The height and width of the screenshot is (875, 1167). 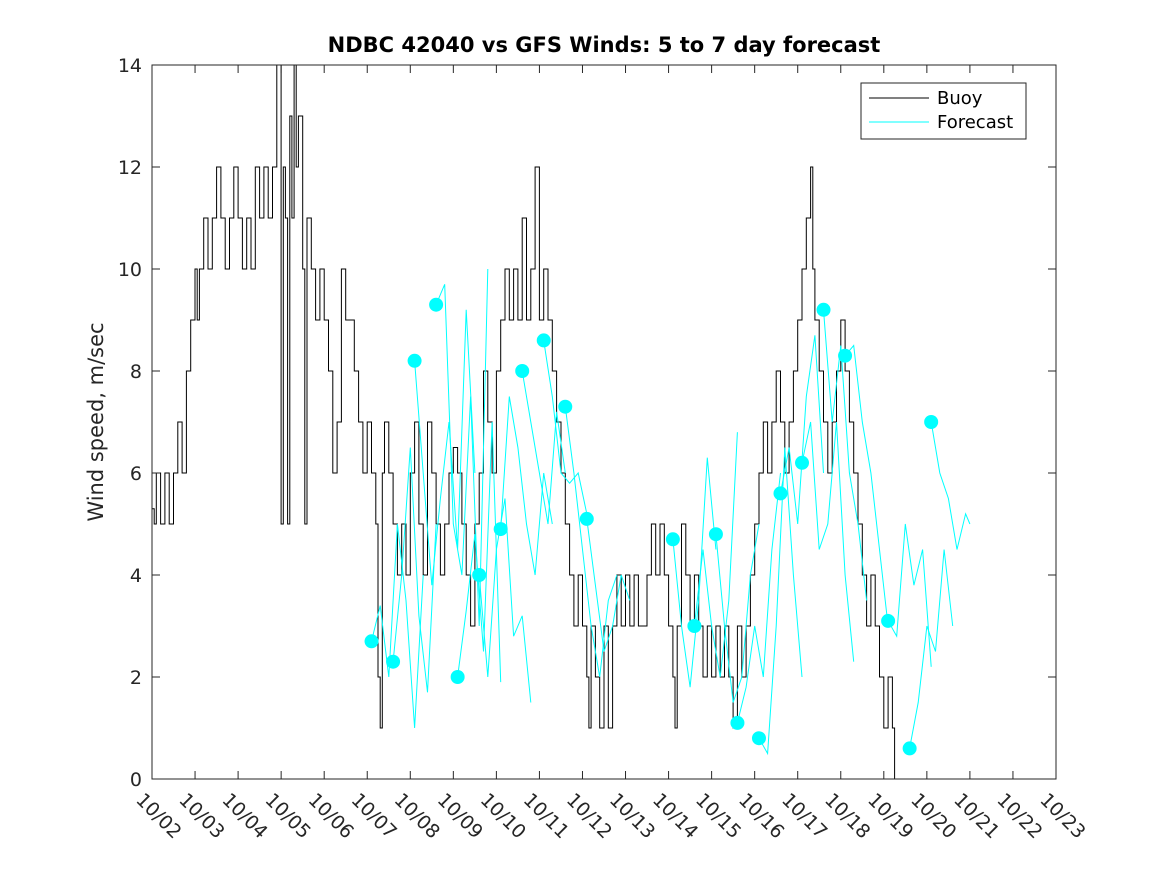 What do you see at coordinates (130, 168) in the screenshot?
I see `y-tick-label: 12` at bounding box center [130, 168].